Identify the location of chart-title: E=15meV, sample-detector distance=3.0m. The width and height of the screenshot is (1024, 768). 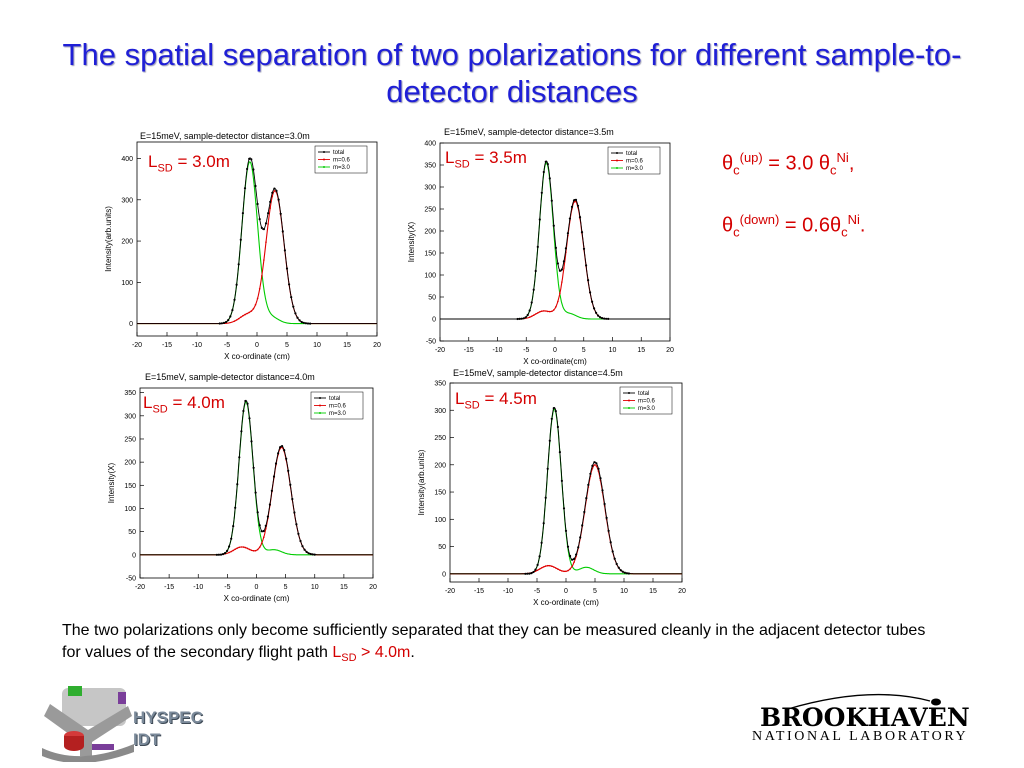
(225, 136).